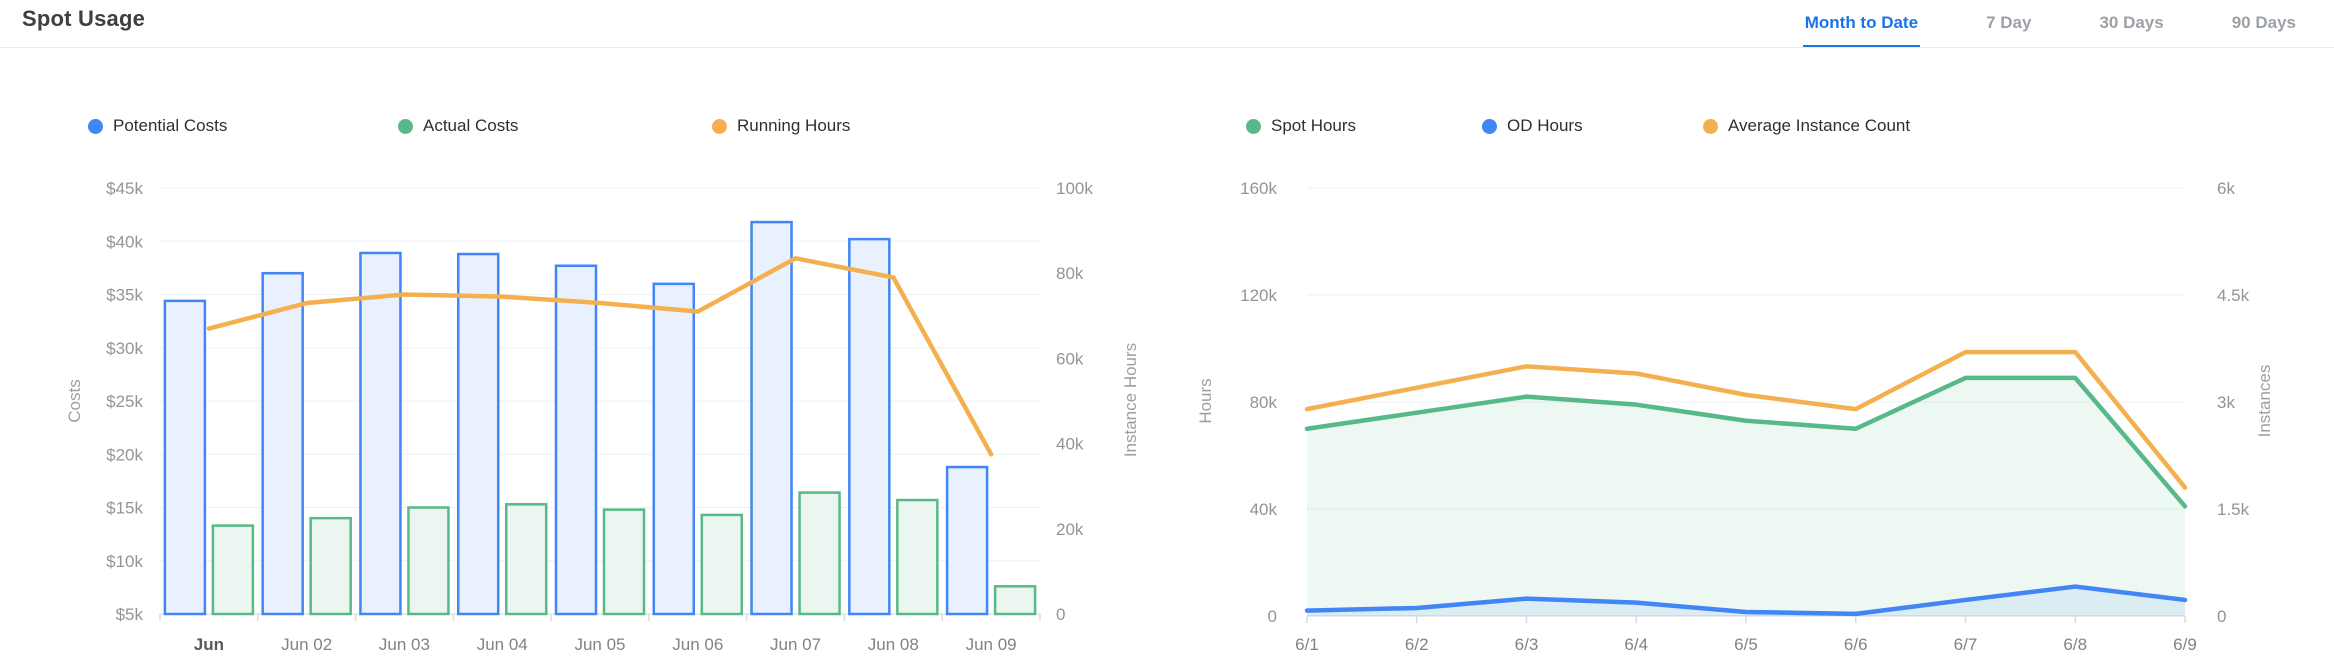 This screenshot has width=2334, height=672. Describe the element at coordinates (1856, 644) in the screenshot. I see `svg-text: 6/6` at that location.